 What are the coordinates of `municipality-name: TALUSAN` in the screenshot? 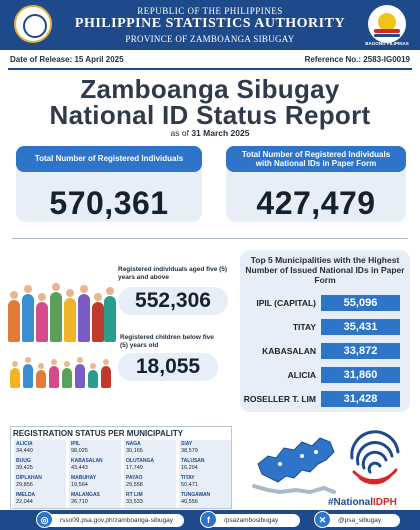 It's located at (193, 461).